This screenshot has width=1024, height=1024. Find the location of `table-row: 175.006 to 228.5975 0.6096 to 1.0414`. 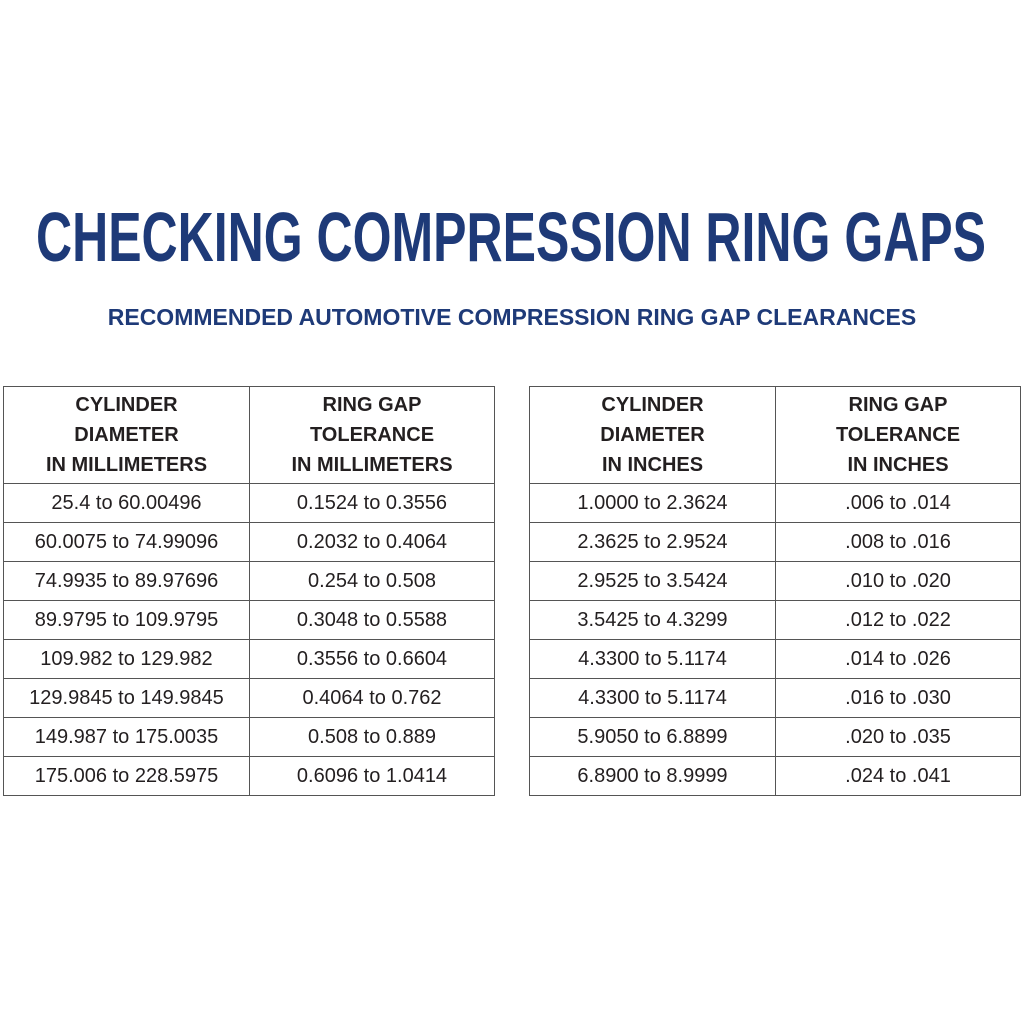

table-row: 175.006 to 228.5975 0.6096 to 1.0414 is located at coordinates (249, 776).